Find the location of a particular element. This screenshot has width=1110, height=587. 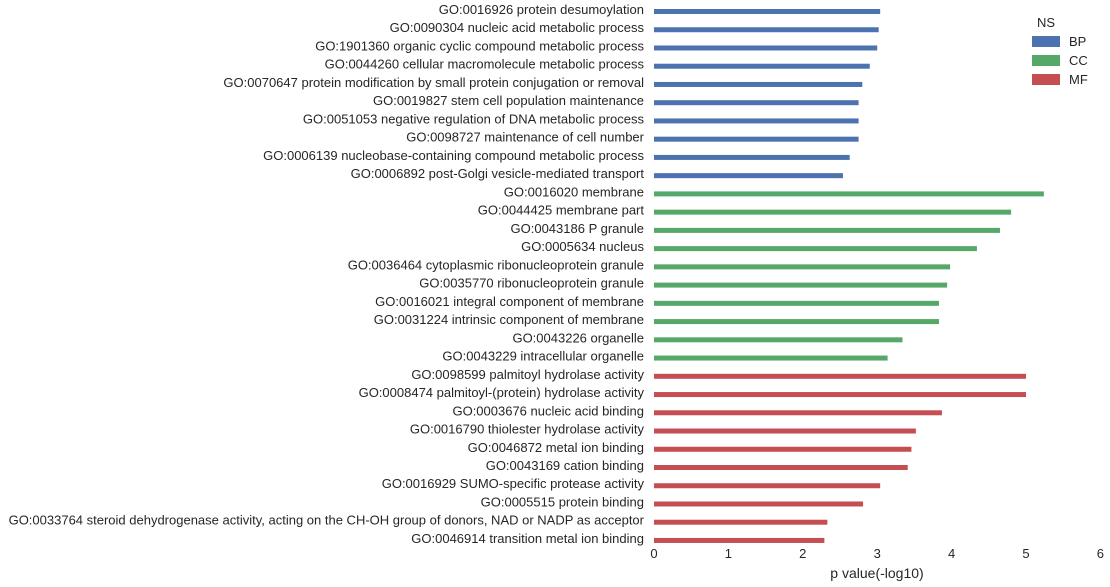

category-label-23: GO:0003676 nucleic acid binding is located at coordinates (548, 410).